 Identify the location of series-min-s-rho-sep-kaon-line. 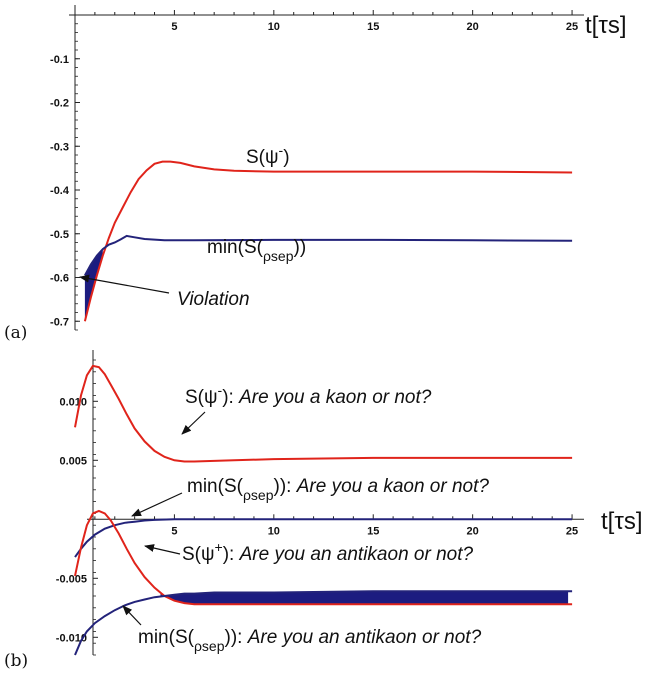
(323, 538).